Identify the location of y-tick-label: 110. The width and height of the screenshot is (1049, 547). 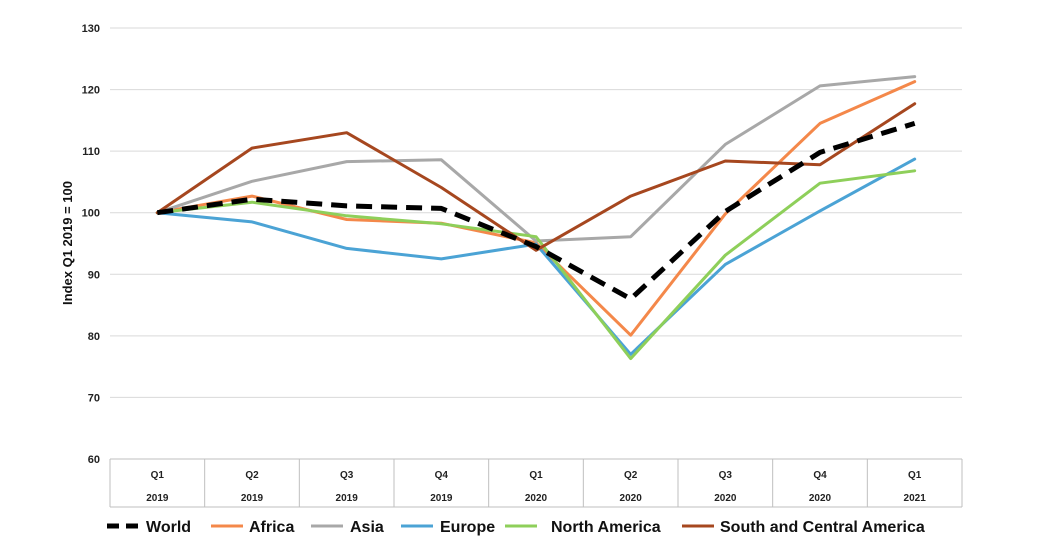
(91, 152).